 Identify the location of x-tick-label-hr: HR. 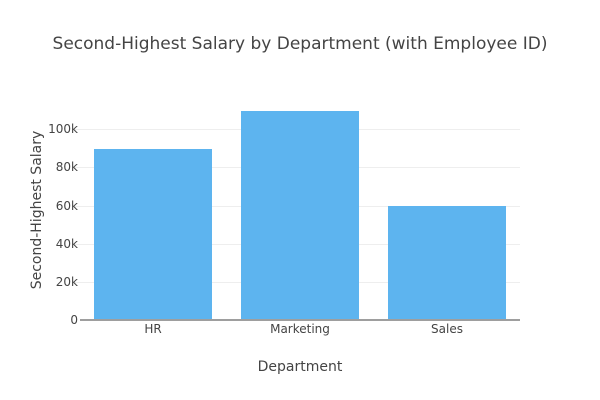
(153, 329).